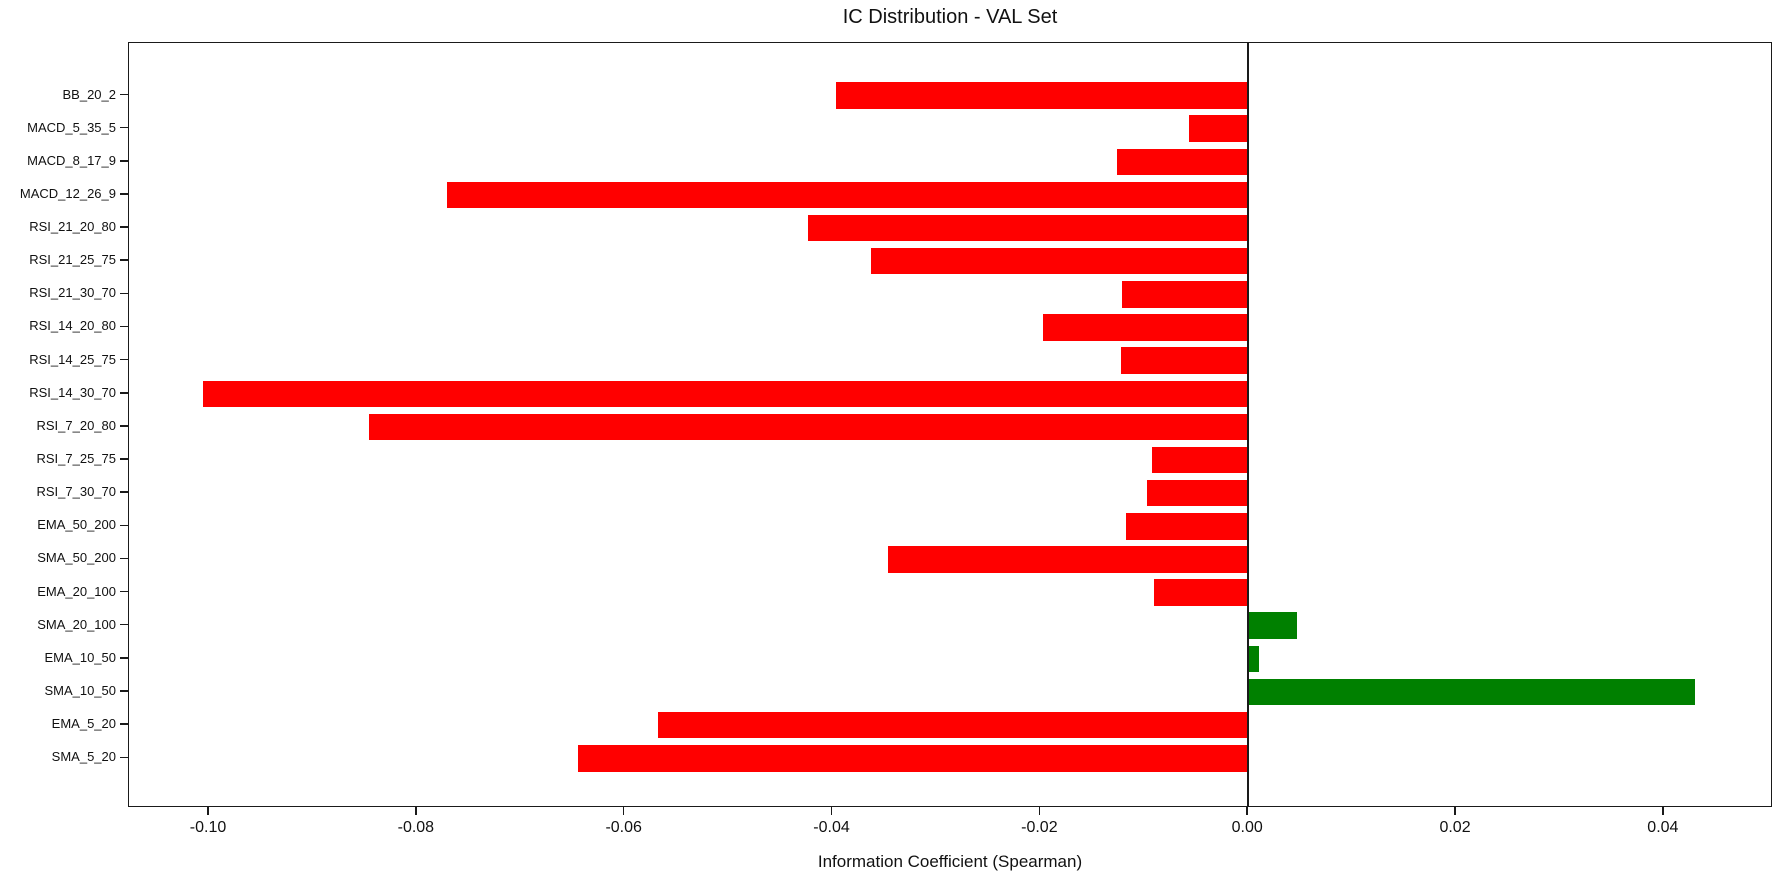 The image size is (1785, 887). I want to click on chart-title: IC Distribution - VAL Set, so click(950, 17).